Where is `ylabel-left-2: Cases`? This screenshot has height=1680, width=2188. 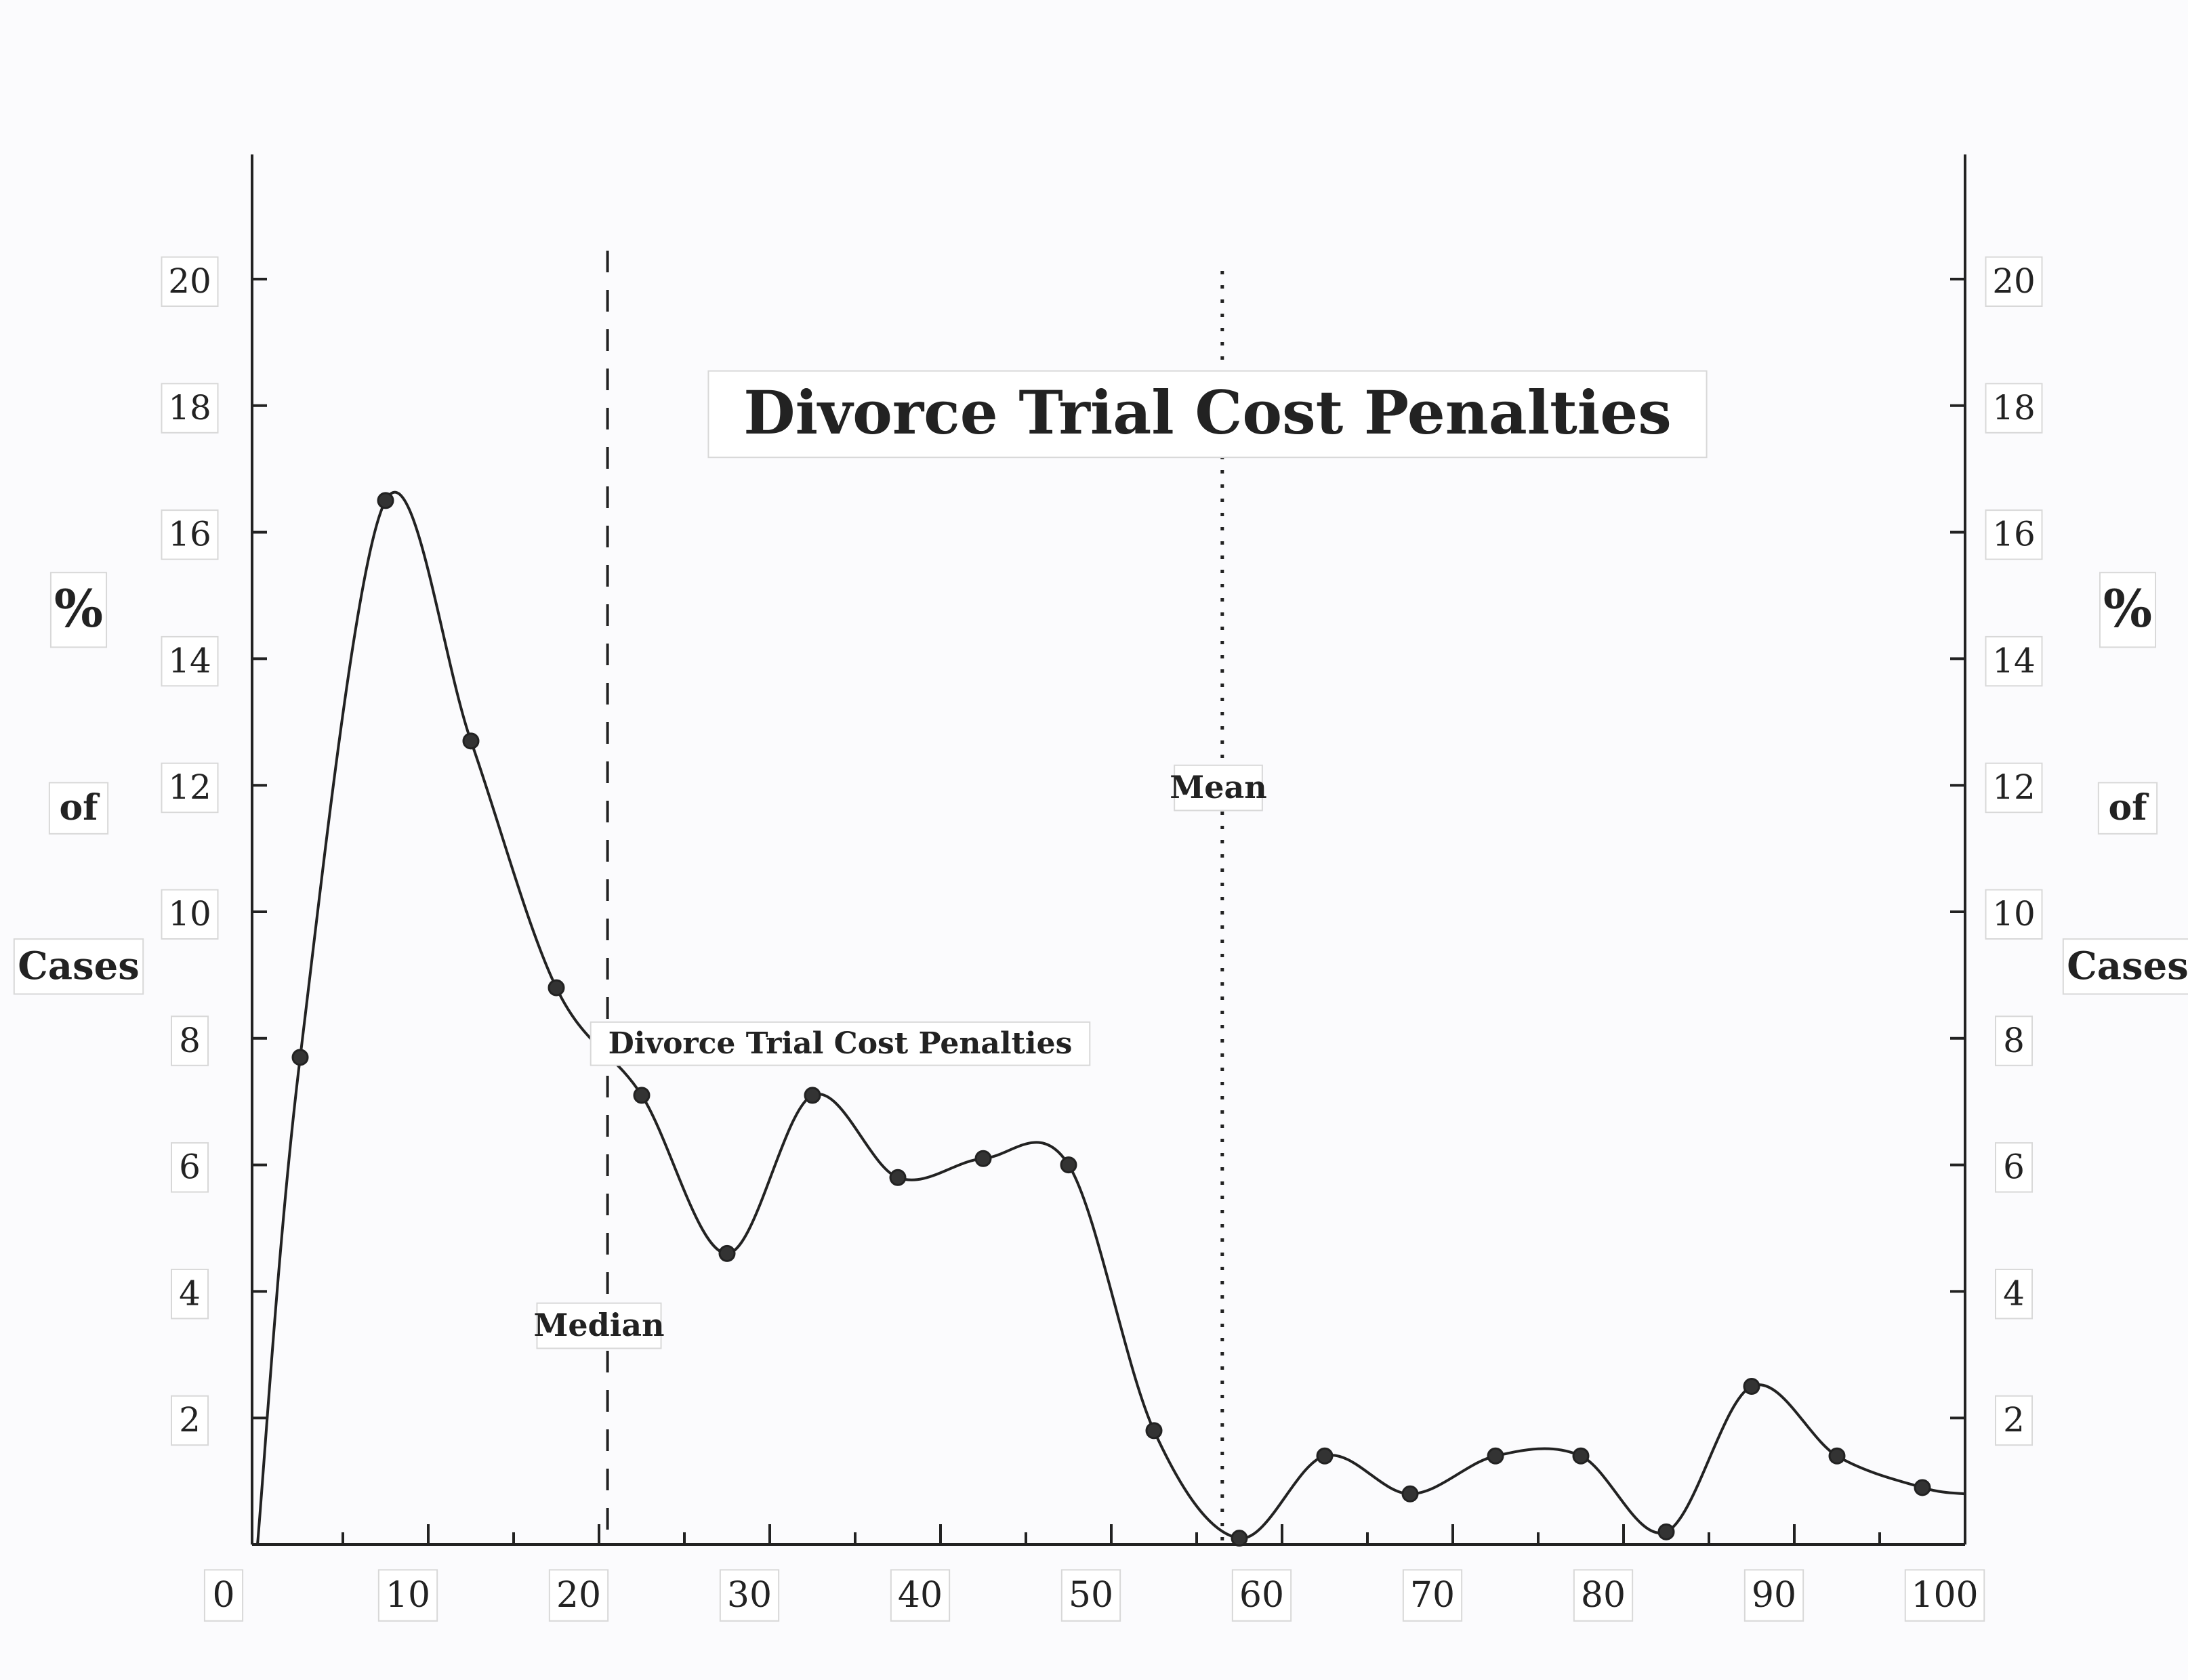
ylabel-left-2: Cases is located at coordinates (79, 966).